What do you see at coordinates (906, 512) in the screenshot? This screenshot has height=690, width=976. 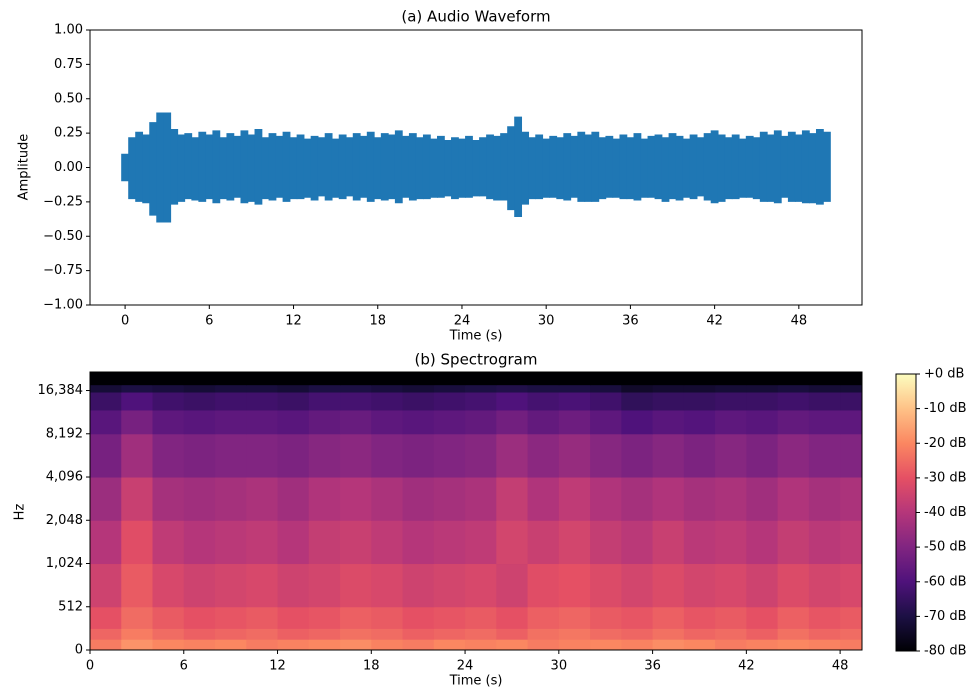 I see `colorbar` at bounding box center [906, 512].